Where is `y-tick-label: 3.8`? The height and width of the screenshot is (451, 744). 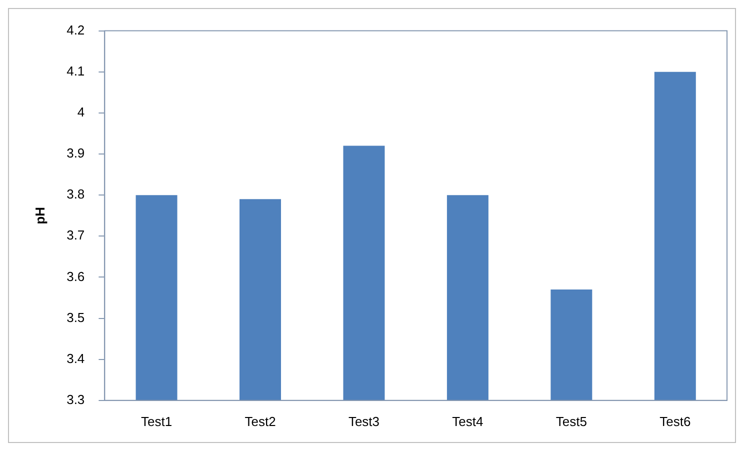
y-tick-label: 3.8 is located at coordinates (75, 194).